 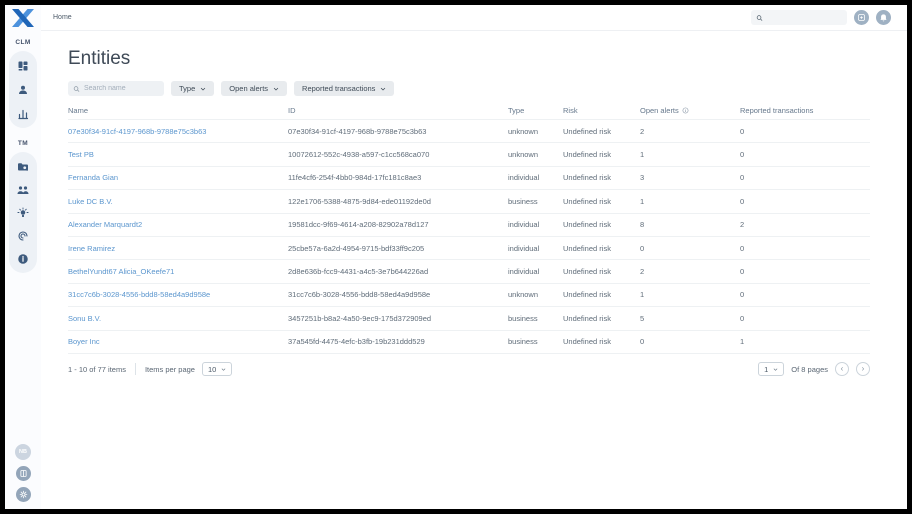 What do you see at coordinates (742, 225) in the screenshot?
I see `entity-reported-transactions: 2` at bounding box center [742, 225].